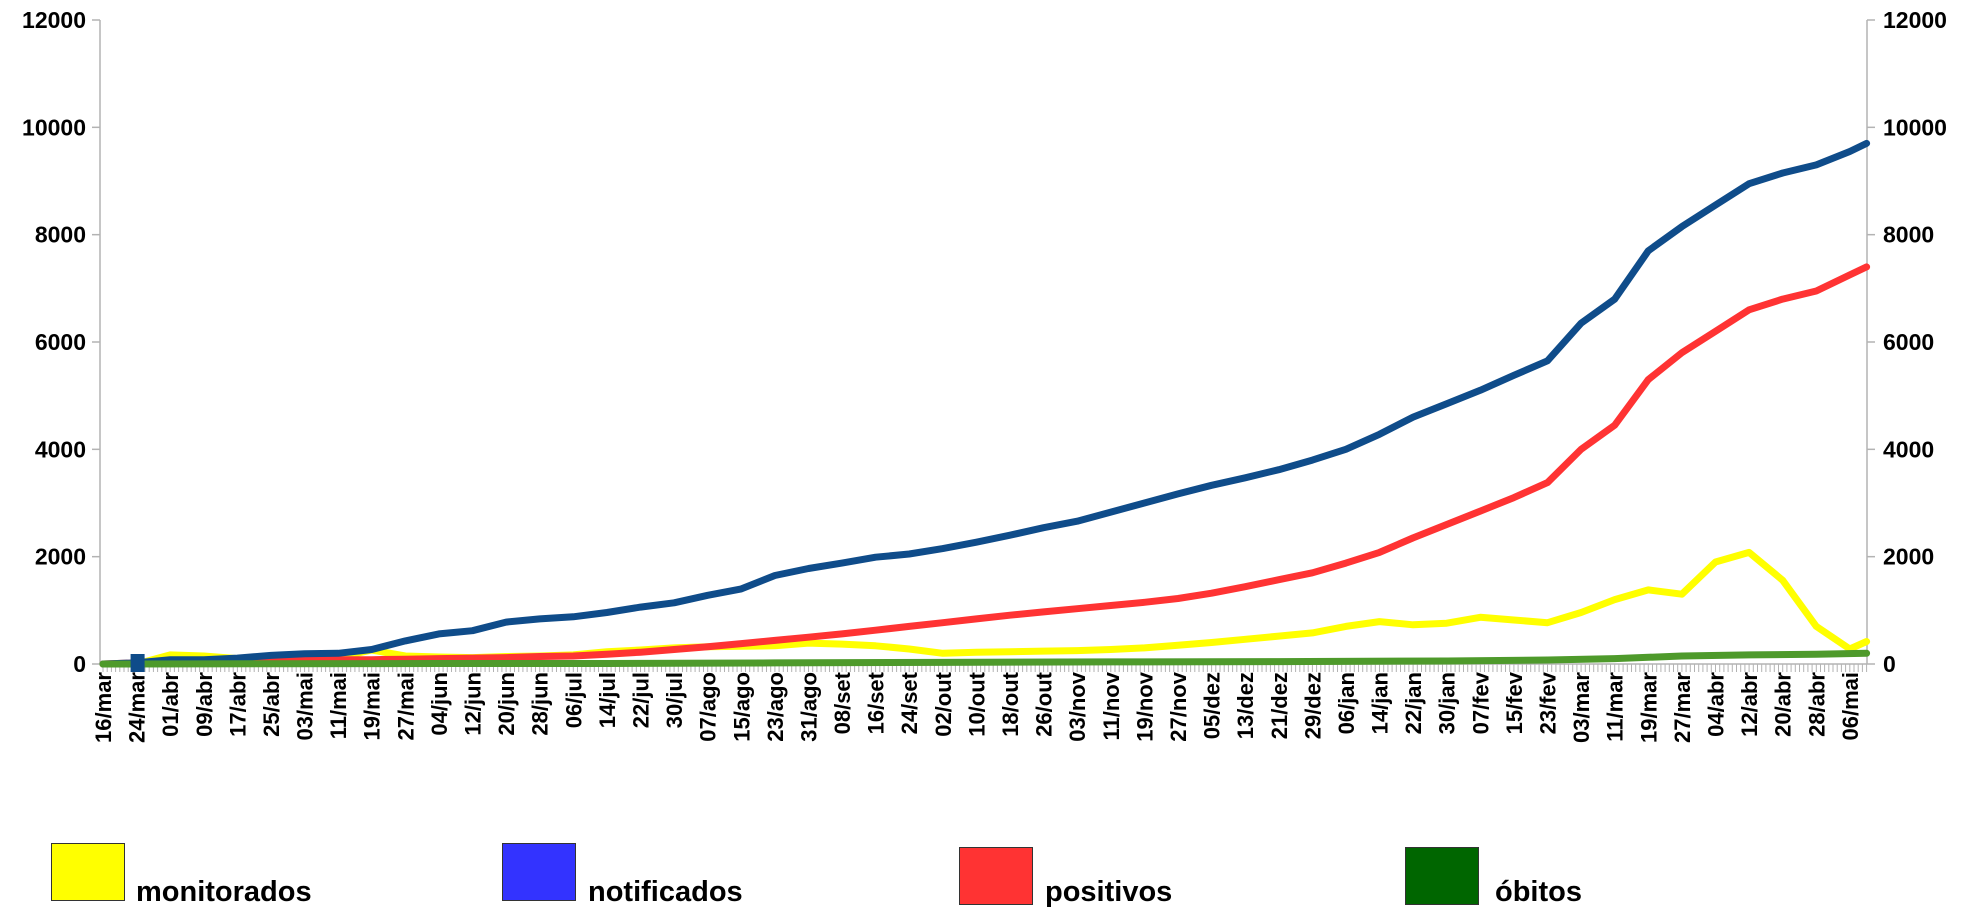  Describe the element at coordinates (842, 702) in the screenshot. I see `x-tick-label: 08/set` at that location.